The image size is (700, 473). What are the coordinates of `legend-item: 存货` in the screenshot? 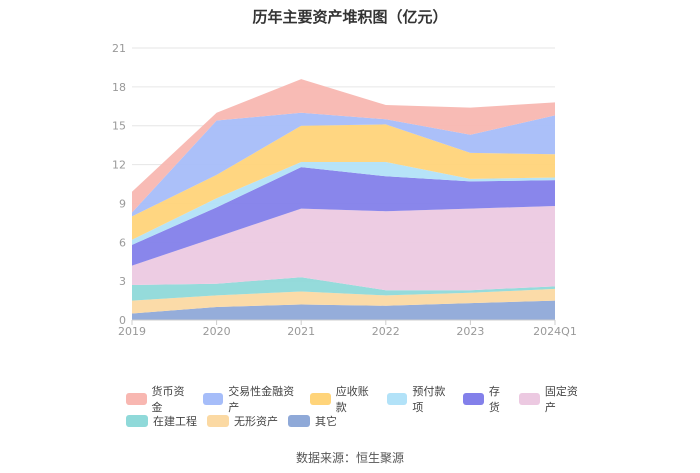 It's located at (486, 399).